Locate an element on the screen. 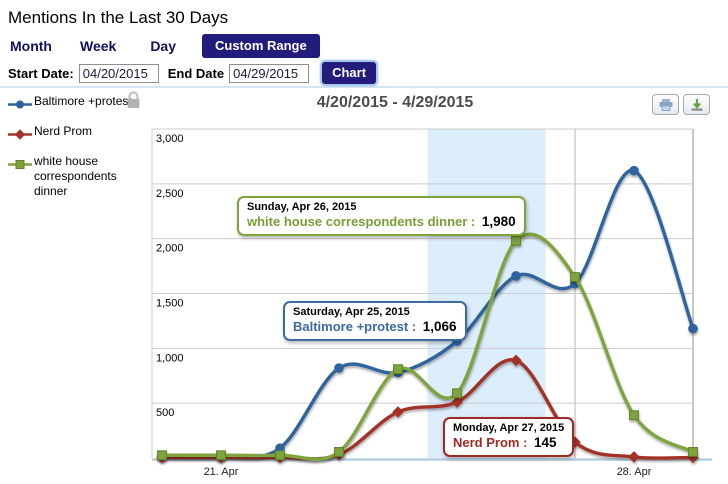  chart-title: 4/20/2015 - 4/29/2015 is located at coordinates (395, 102).